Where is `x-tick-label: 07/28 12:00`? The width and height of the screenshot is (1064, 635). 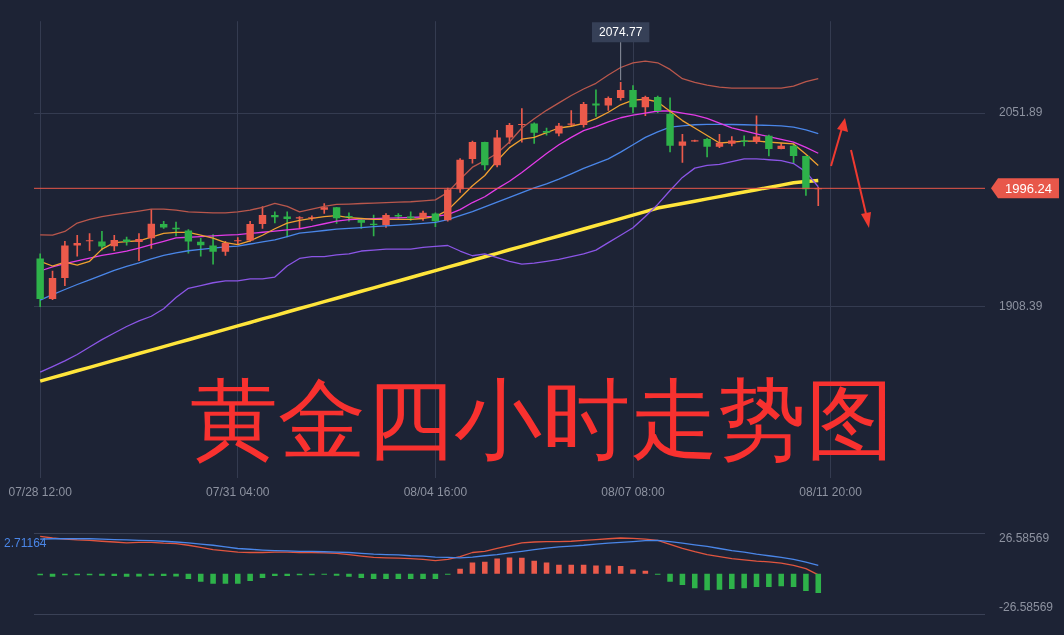 x-tick-label: 07/28 12:00 is located at coordinates (40, 492).